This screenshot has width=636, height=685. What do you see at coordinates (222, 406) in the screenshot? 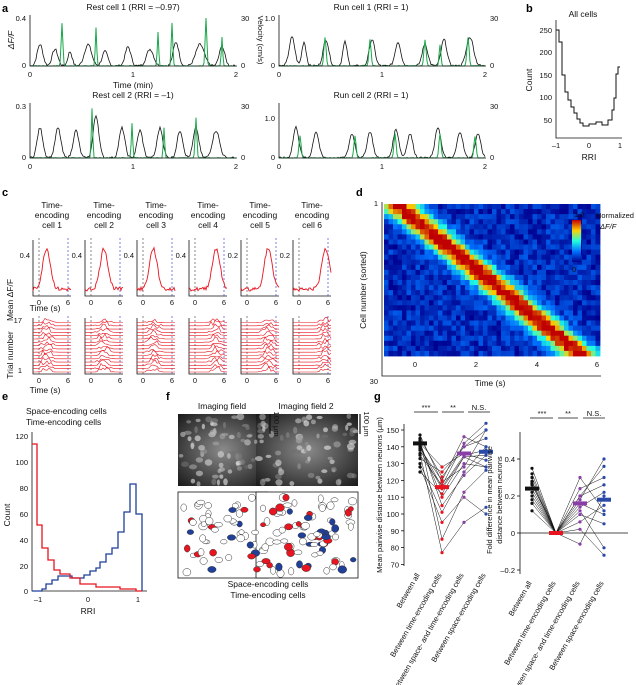
I see `f-title-field1: Imaging field` at bounding box center [222, 406].